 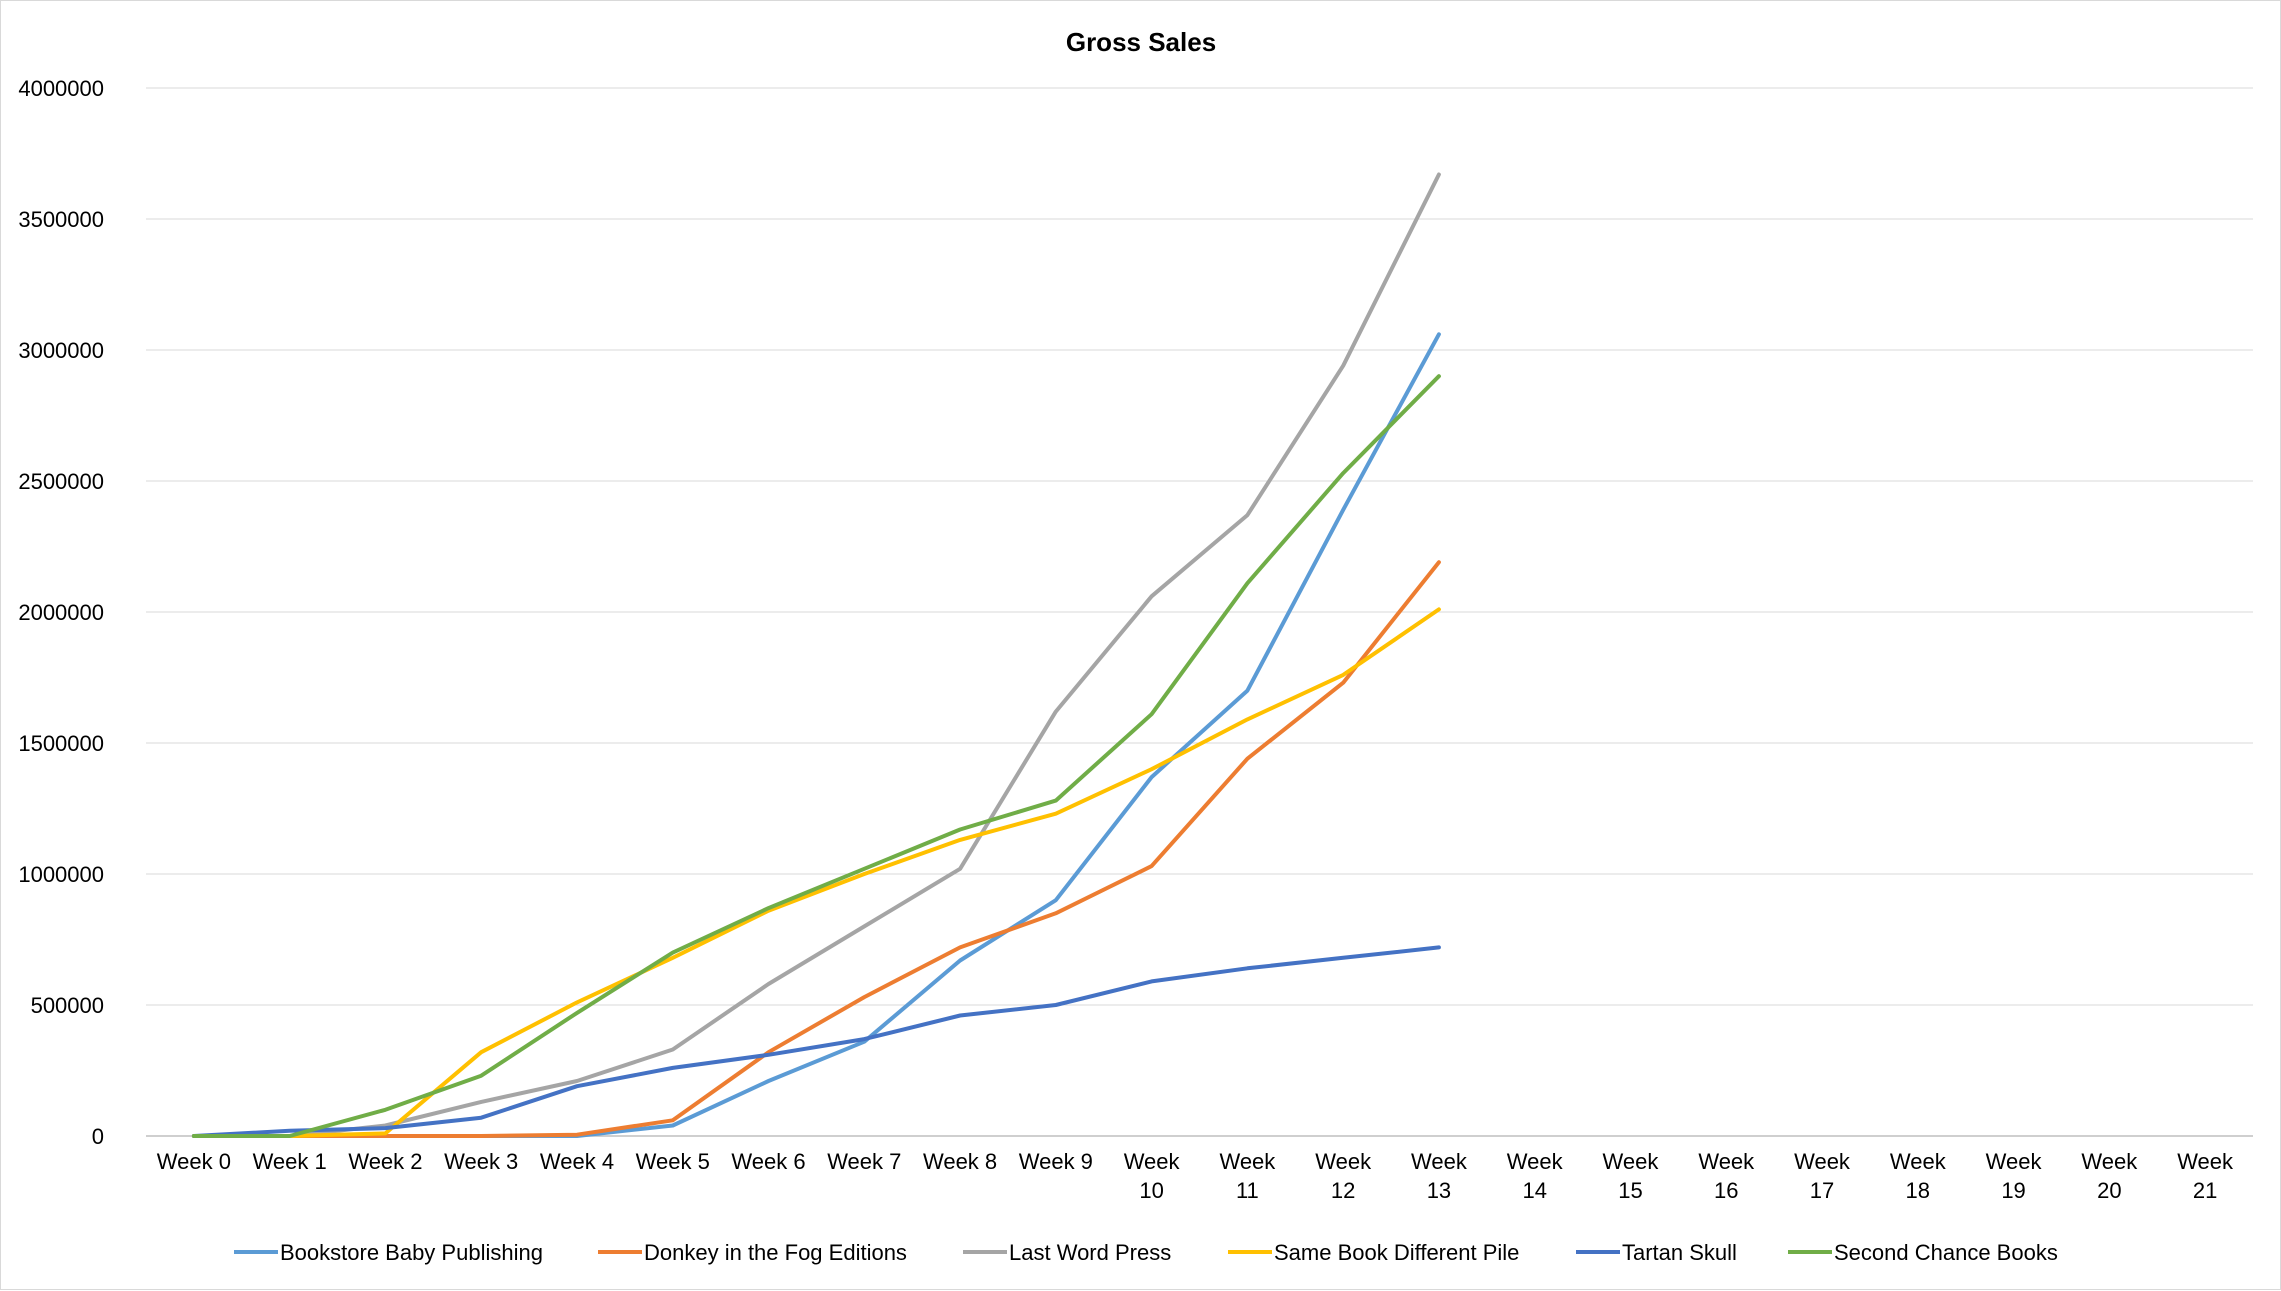 What do you see at coordinates (1946, 1252) in the screenshot?
I see `legend-label: Second Chance Books` at bounding box center [1946, 1252].